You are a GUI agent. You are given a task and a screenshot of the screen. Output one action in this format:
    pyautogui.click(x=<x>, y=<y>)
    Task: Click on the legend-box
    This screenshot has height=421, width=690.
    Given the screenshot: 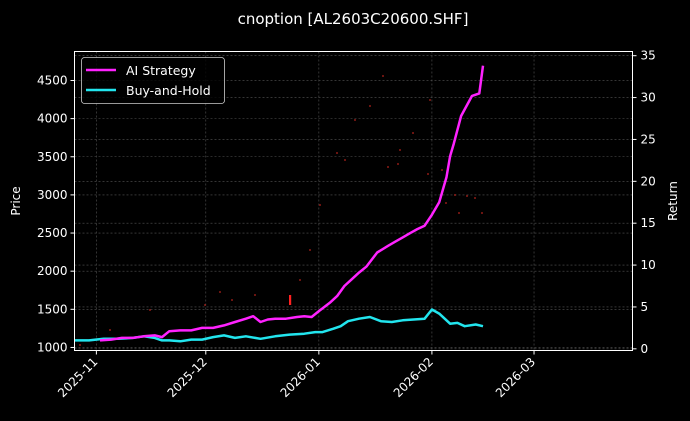 What is the action you would take?
    pyautogui.click(x=153, y=80)
    